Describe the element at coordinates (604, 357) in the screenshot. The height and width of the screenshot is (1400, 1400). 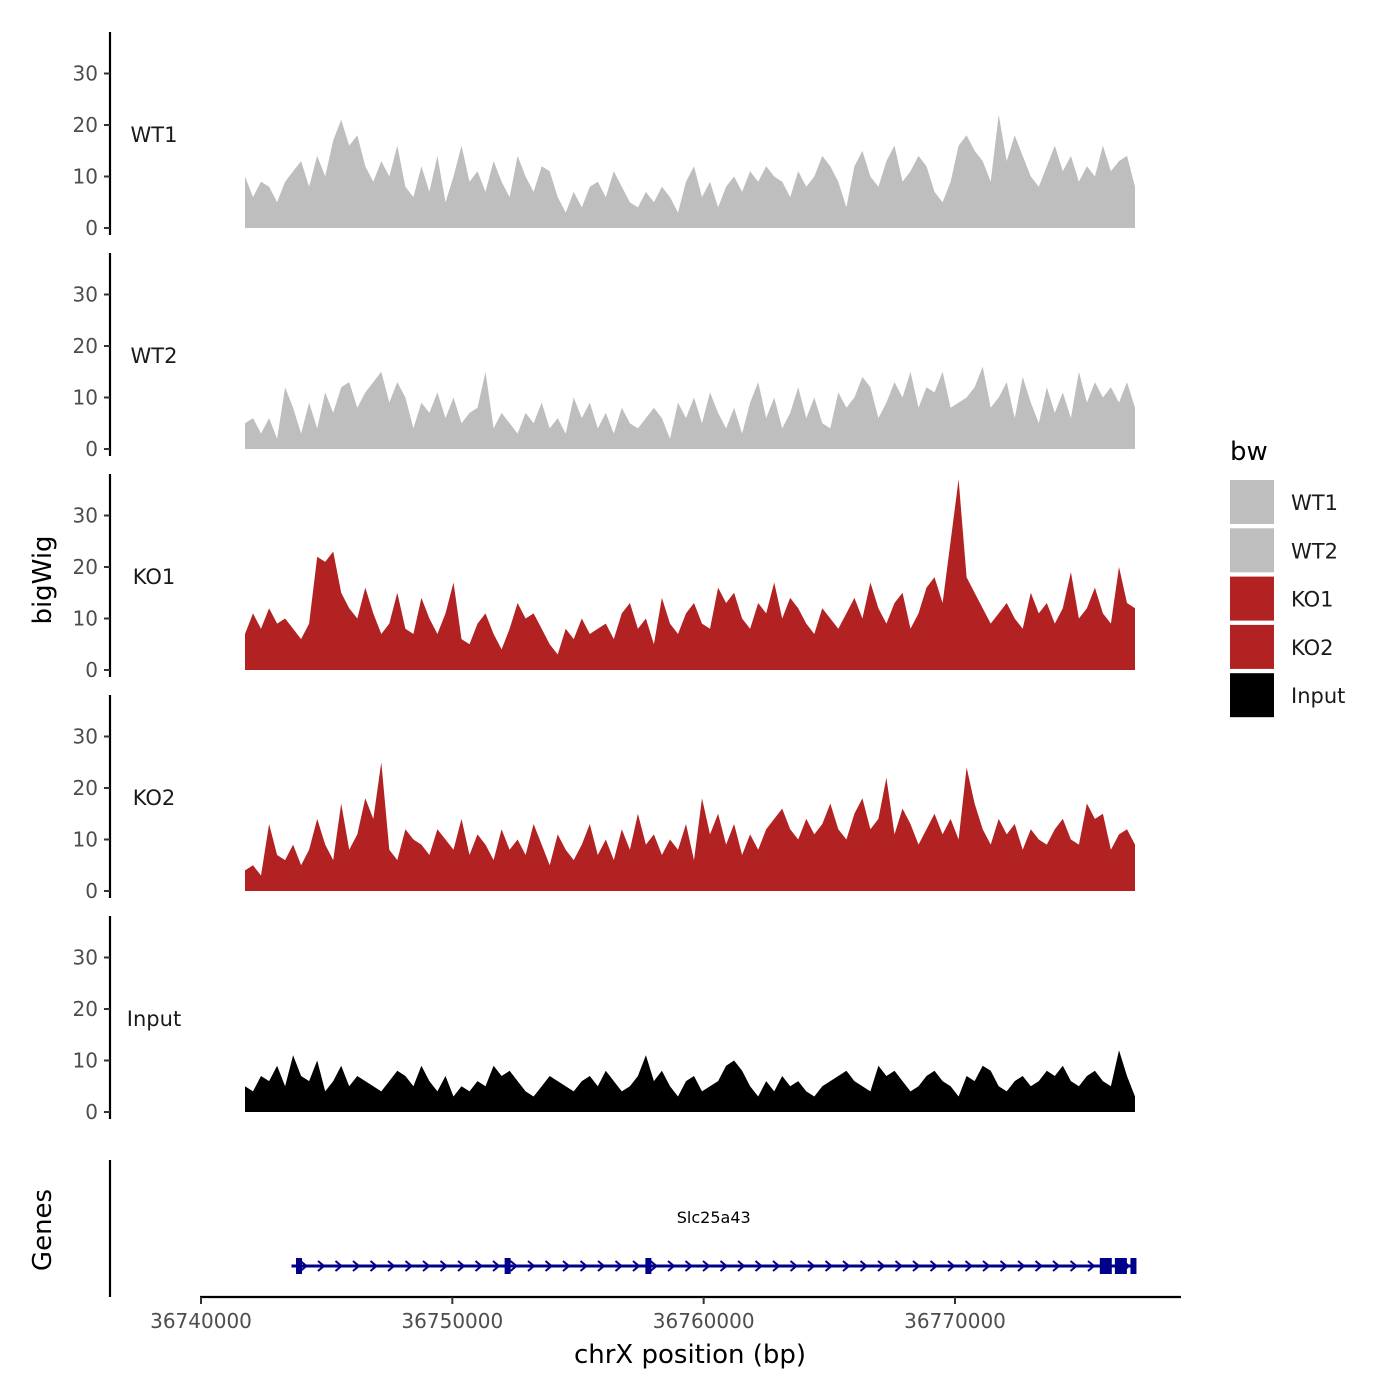
I see `track-wt2: 0 10 20 30 WT2` at that location.